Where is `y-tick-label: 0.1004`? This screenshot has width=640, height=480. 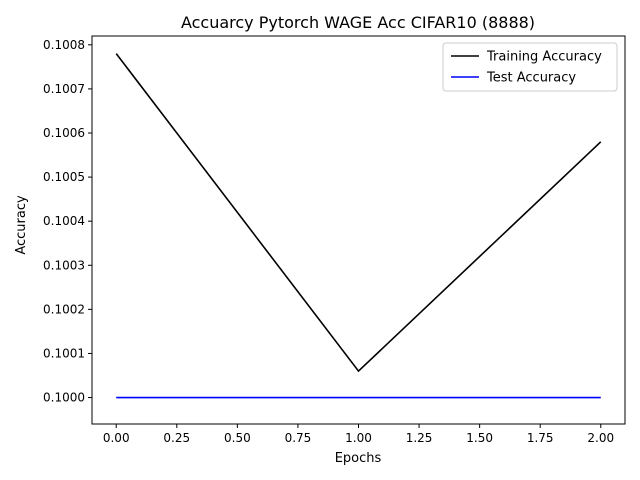
y-tick-label: 0.1004 is located at coordinates (64, 221).